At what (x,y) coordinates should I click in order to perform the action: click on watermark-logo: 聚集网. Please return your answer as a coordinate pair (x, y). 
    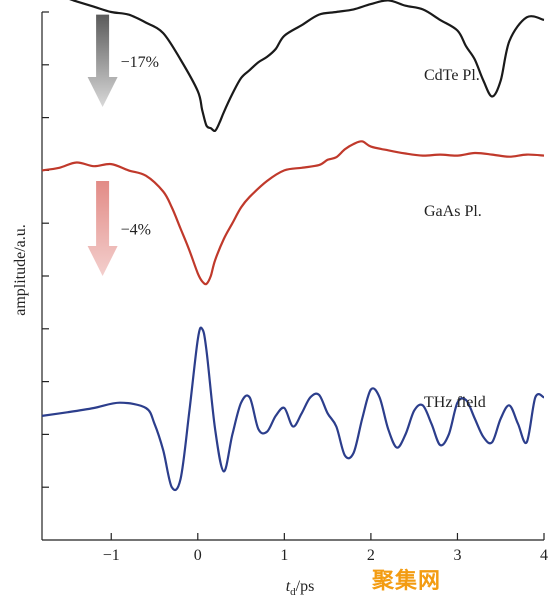
    Looking at the image, I should click on (406, 581).